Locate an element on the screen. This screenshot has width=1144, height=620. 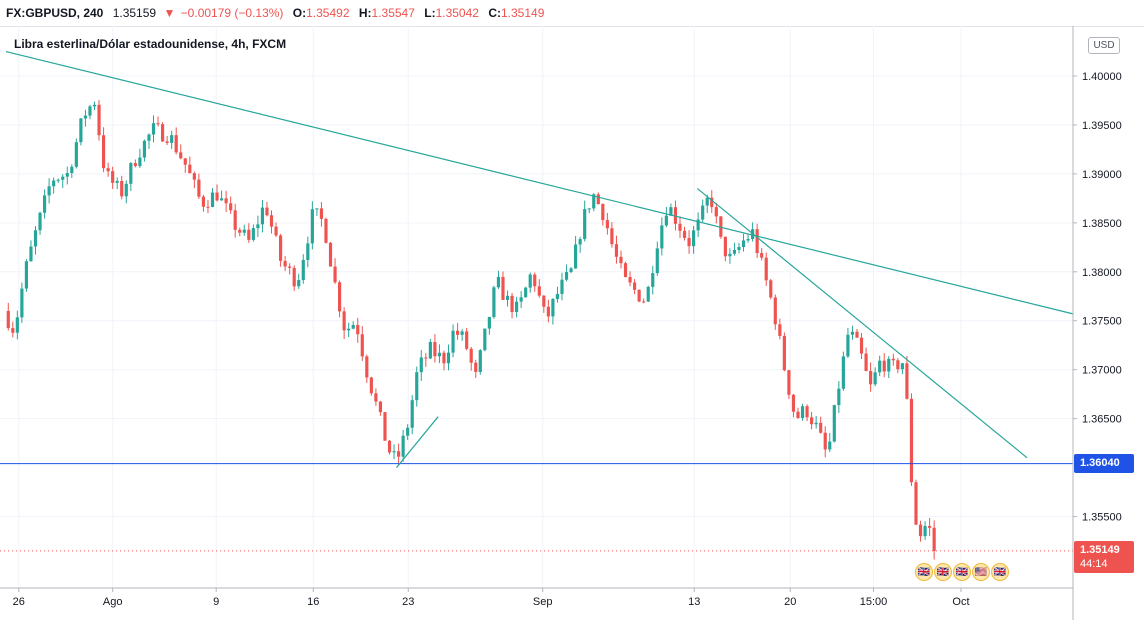
time-tick-label: Sep is located at coordinates (543, 602).